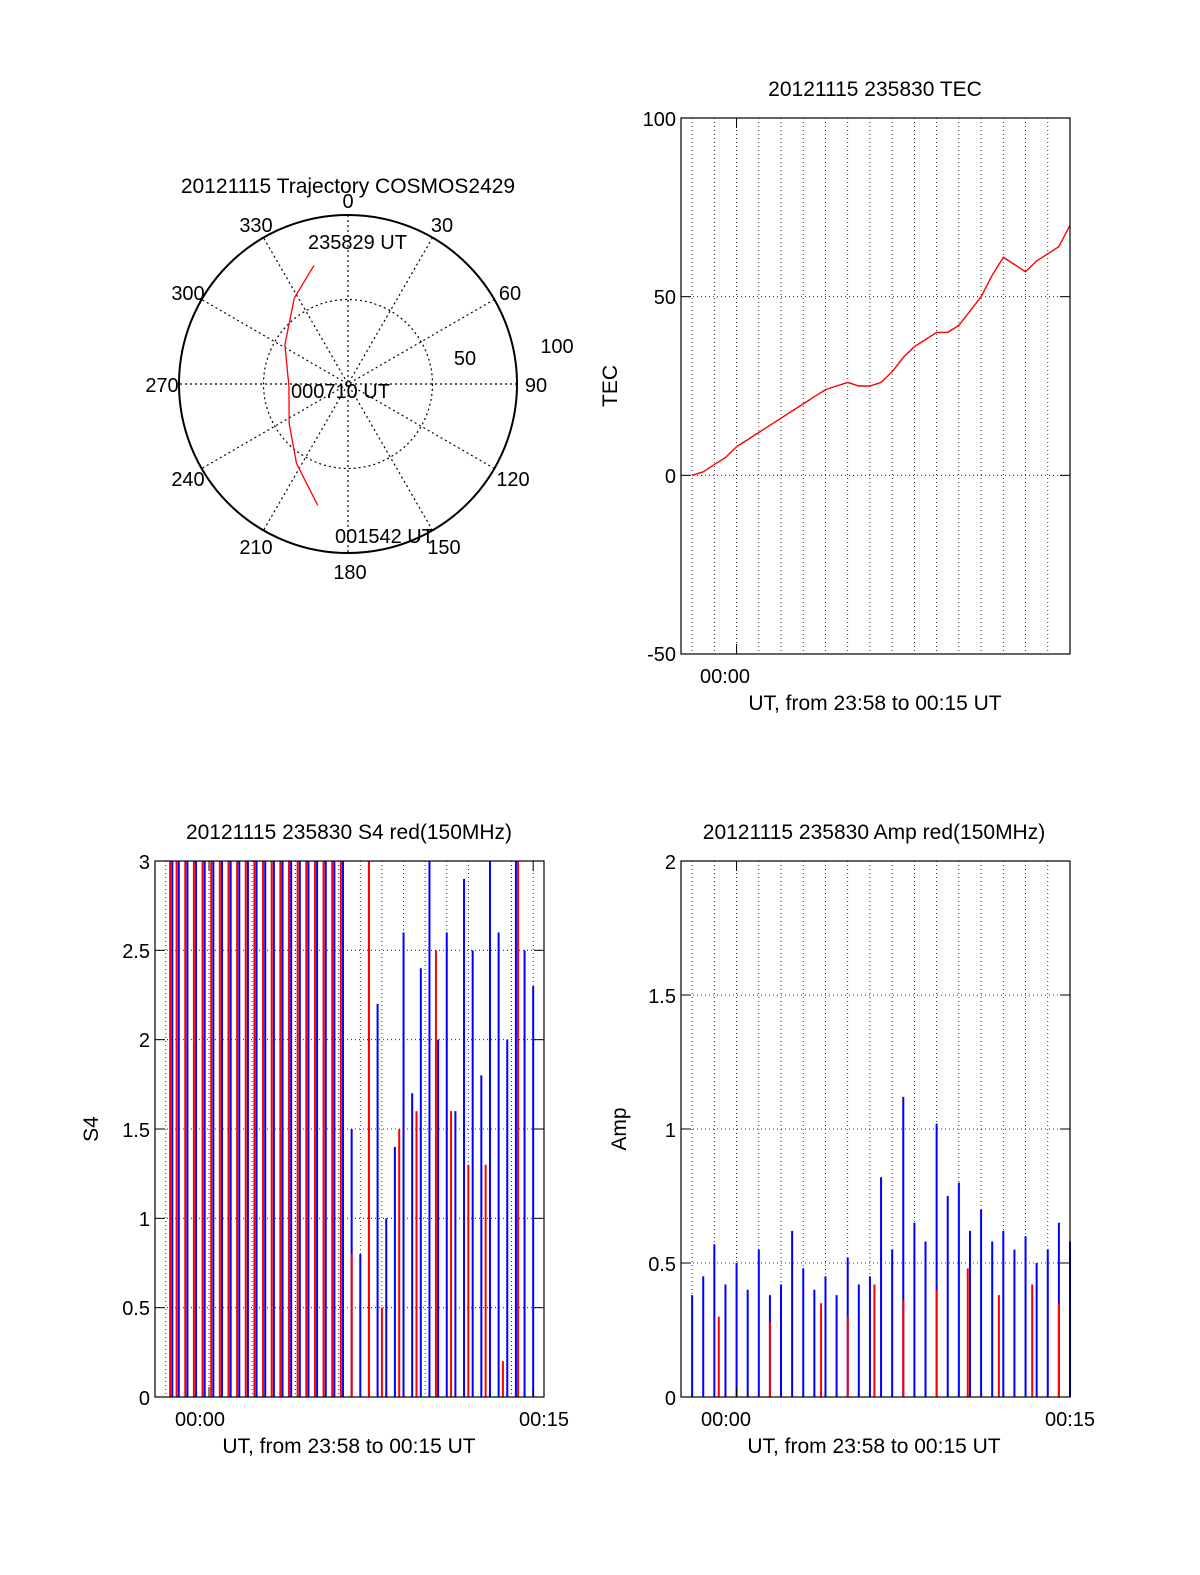 Image resolution: width=1200 pixels, height=1575 pixels. Describe the element at coordinates (556, 347) in the screenshot. I see `polar-radial-label-100: 100` at that location.